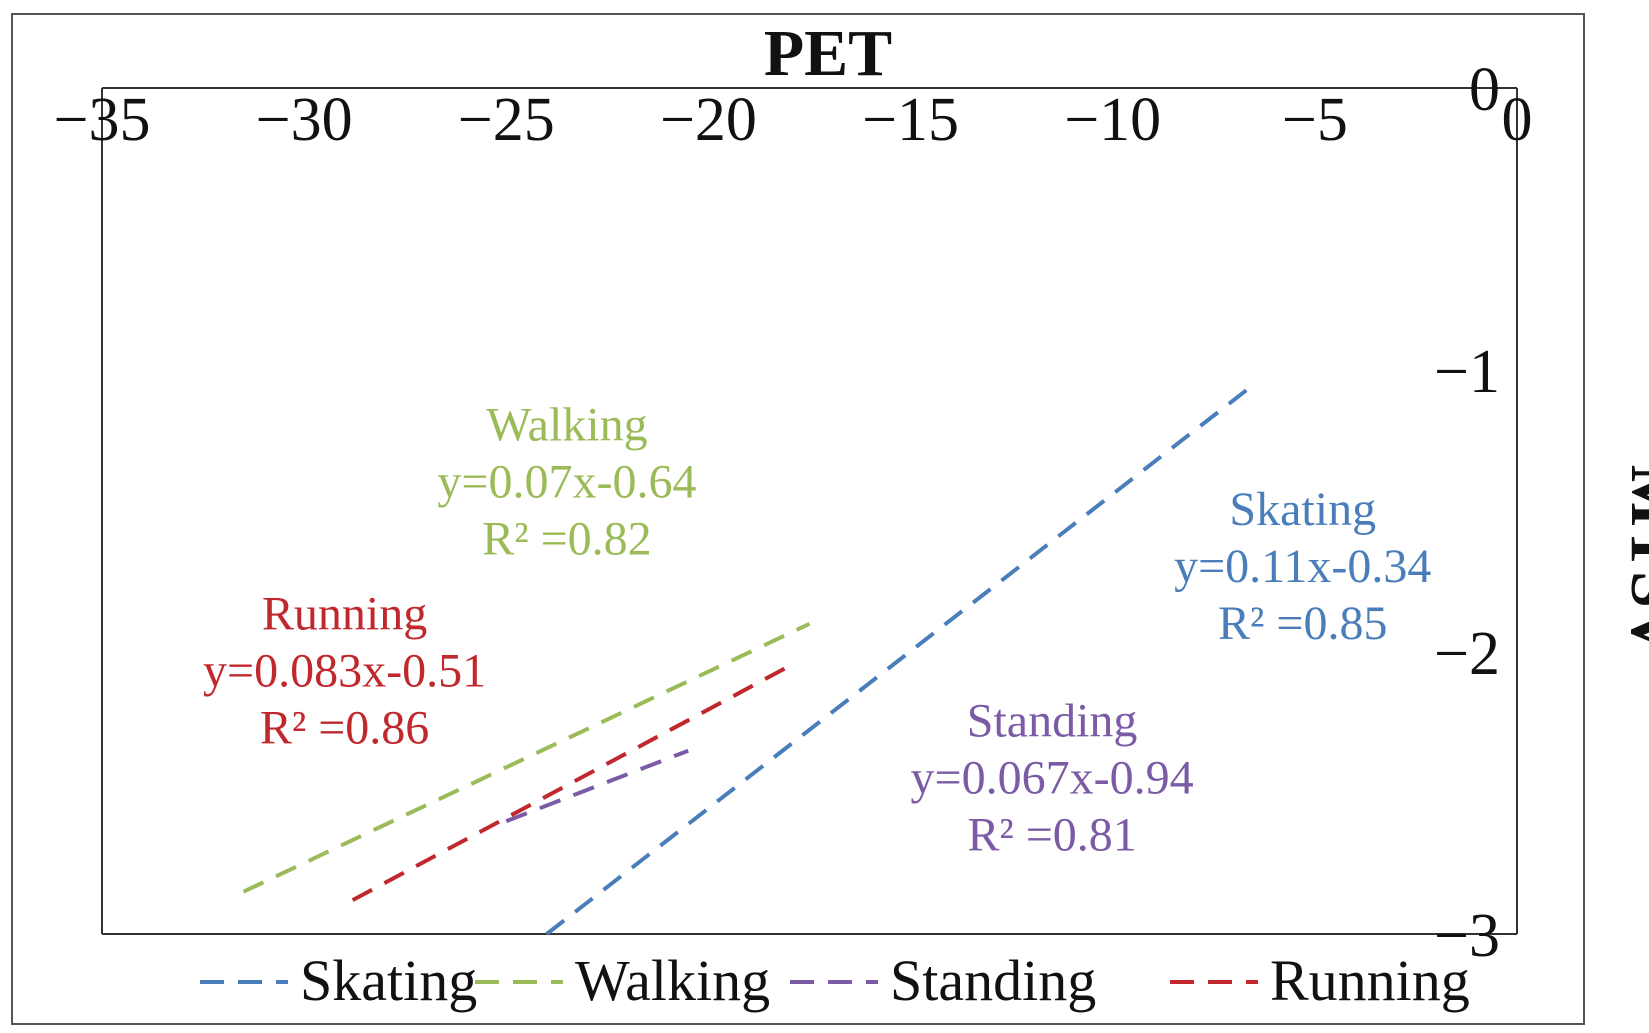 The image size is (1649, 1033). What do you see at coordinates (1467, 936) in the screenshot?
I see `y-tick-label: −3` at bounding box center [1467, 936].